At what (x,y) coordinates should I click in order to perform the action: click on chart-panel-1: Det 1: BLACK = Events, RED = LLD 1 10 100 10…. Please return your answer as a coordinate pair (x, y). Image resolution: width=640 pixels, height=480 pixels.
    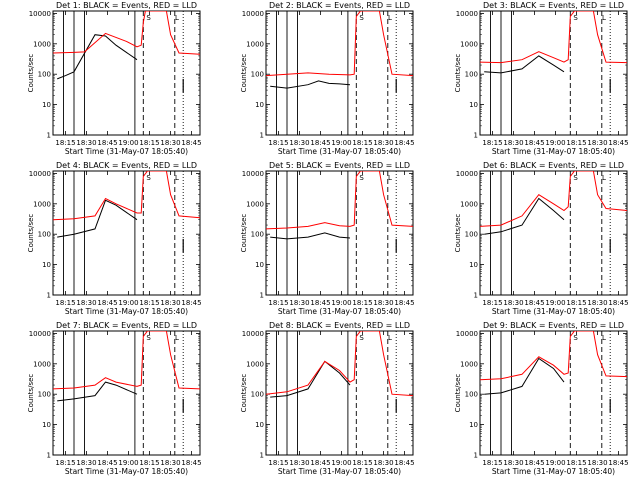
    Looking at the image, I should click on (114, 78).